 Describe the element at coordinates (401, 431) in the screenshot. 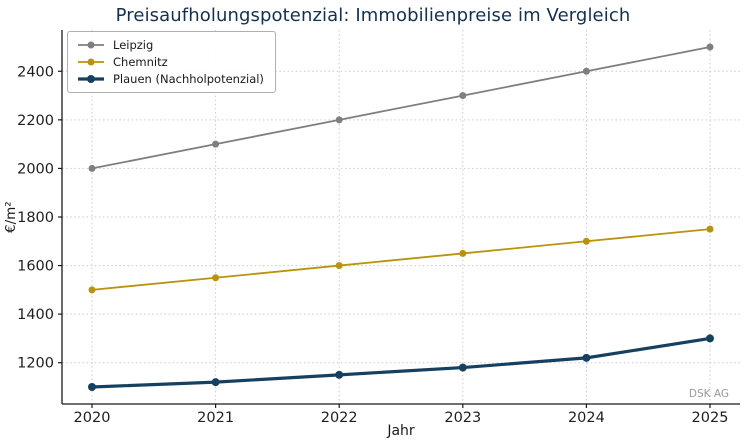

I see `x-axis-label: Jahr` at that location.